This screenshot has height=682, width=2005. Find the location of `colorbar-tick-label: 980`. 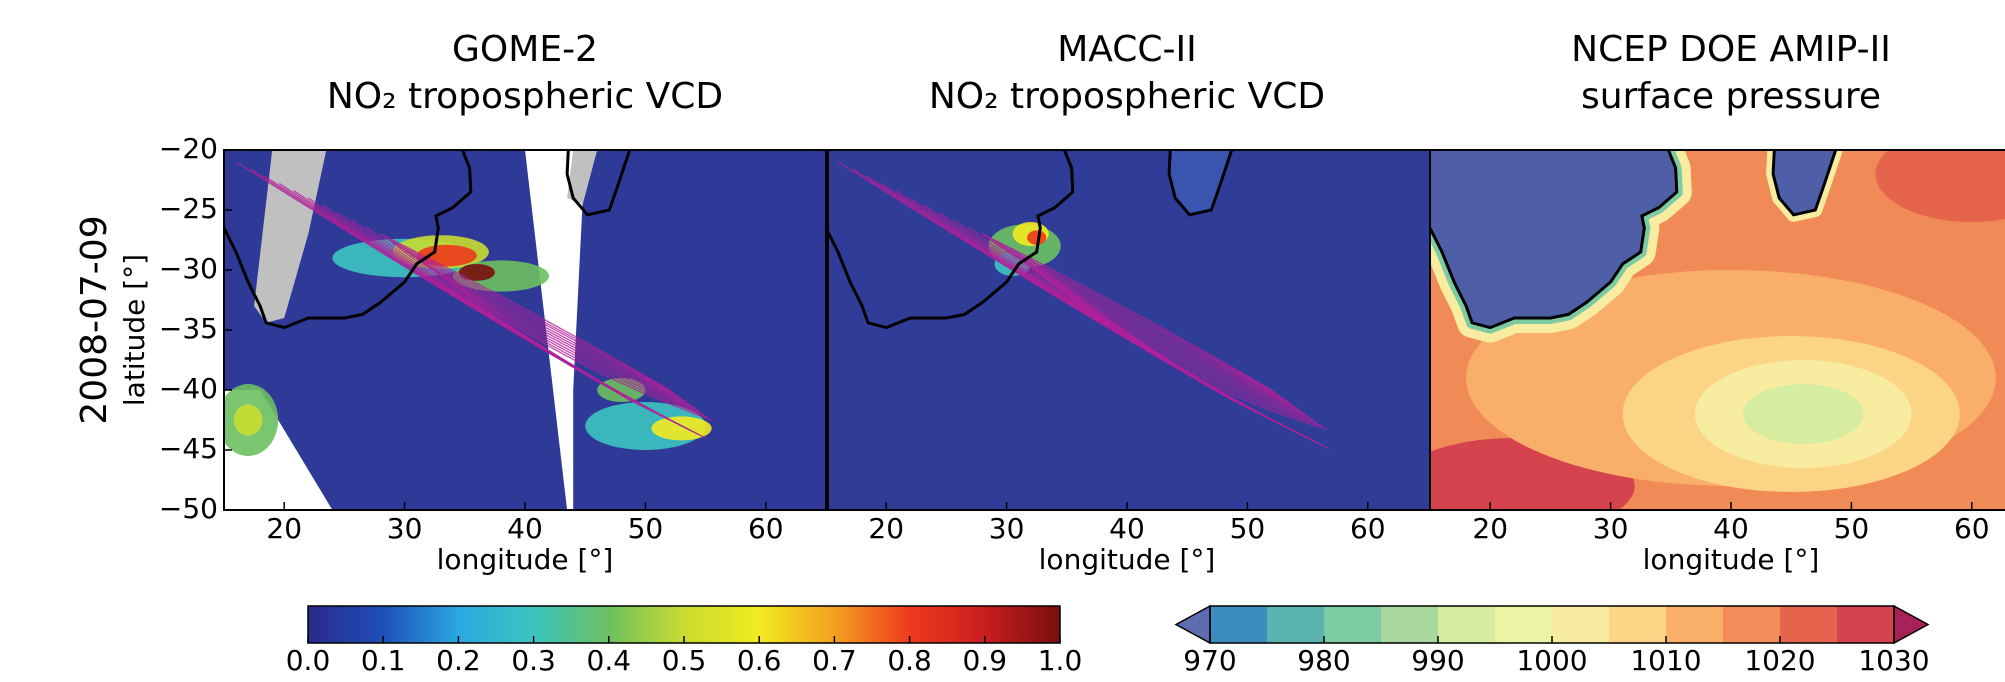

colorbar-tick-label: 980 is located at coordinates (1323, 660).